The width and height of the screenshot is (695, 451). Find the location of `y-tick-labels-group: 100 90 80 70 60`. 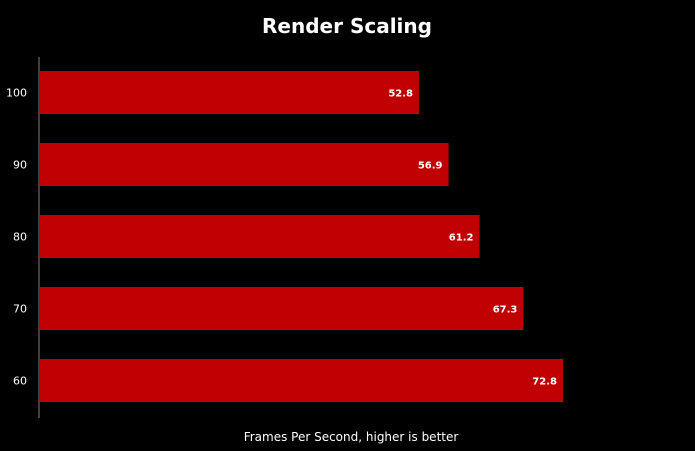

y-tick-labels-group: 100 90 80 70 60 is located at coordinates (16, 237).